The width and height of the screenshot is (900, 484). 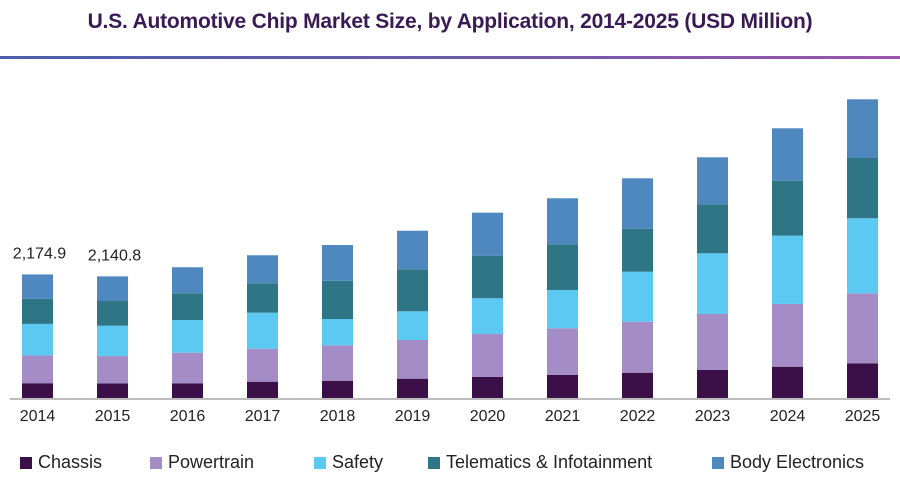 What do you see at coordinates (562, 386) in the screenshot?
I see `bar-segment-chassis-2021` at bounding box center [562, 386].